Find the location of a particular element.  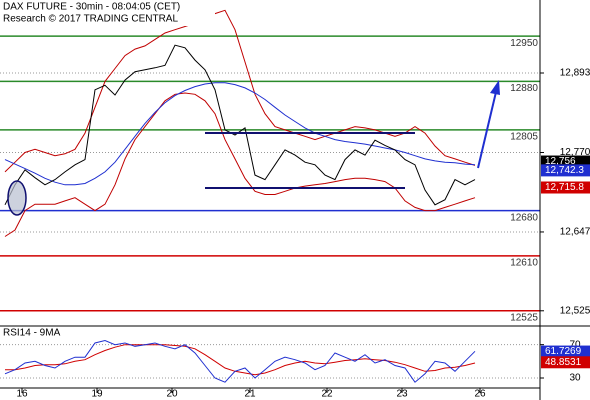

price-tag-label: 61.7269 is located at coordinates (563, 351).